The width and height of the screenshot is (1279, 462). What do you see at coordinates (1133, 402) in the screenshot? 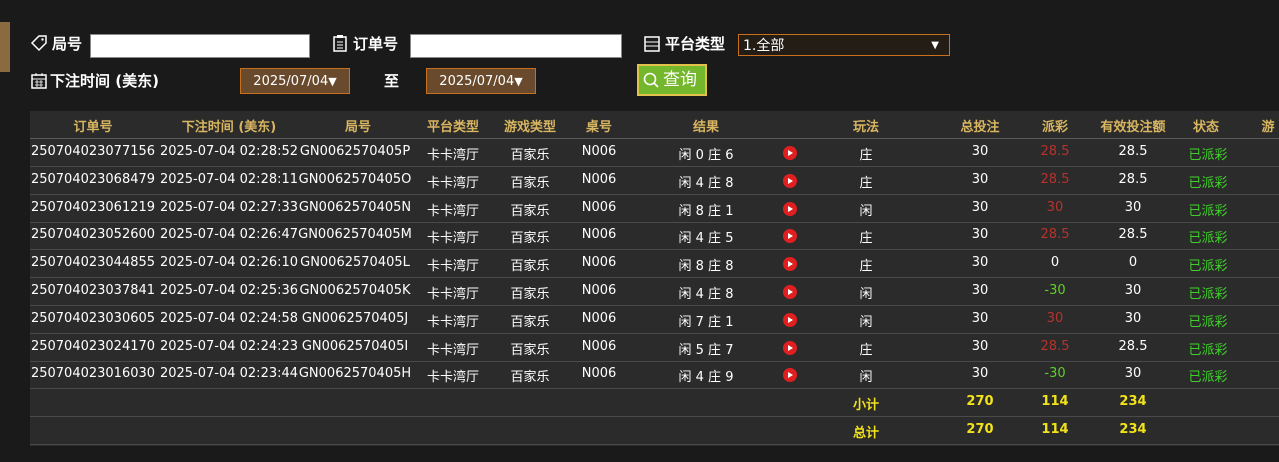
I see `subtotal-value: 234` at bounding box center [1133, 402].